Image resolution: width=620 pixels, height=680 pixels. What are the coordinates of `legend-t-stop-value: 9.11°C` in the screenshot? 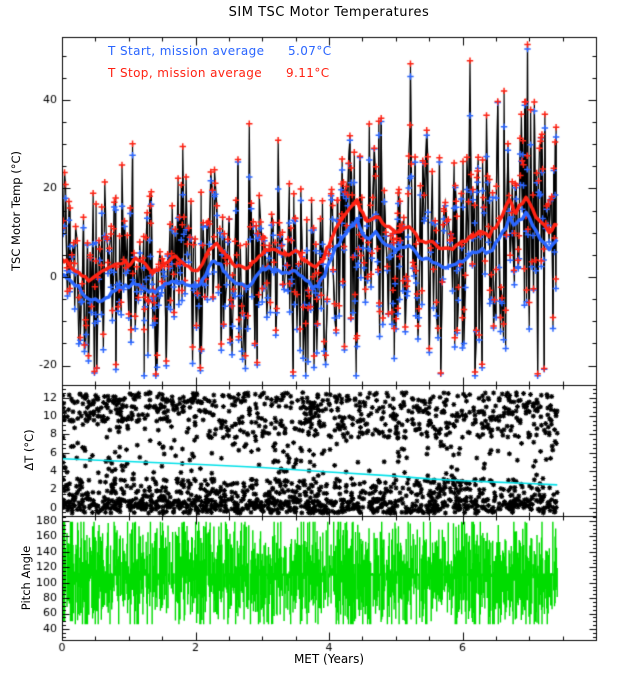 It's located at (308, 73).